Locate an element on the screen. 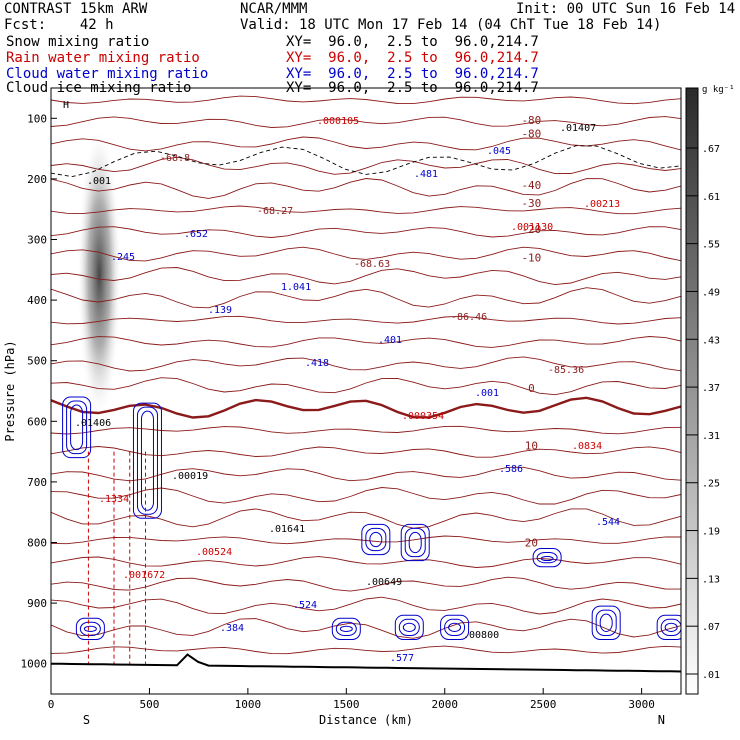  north-end-label: N is located at coordinates (661, 720).